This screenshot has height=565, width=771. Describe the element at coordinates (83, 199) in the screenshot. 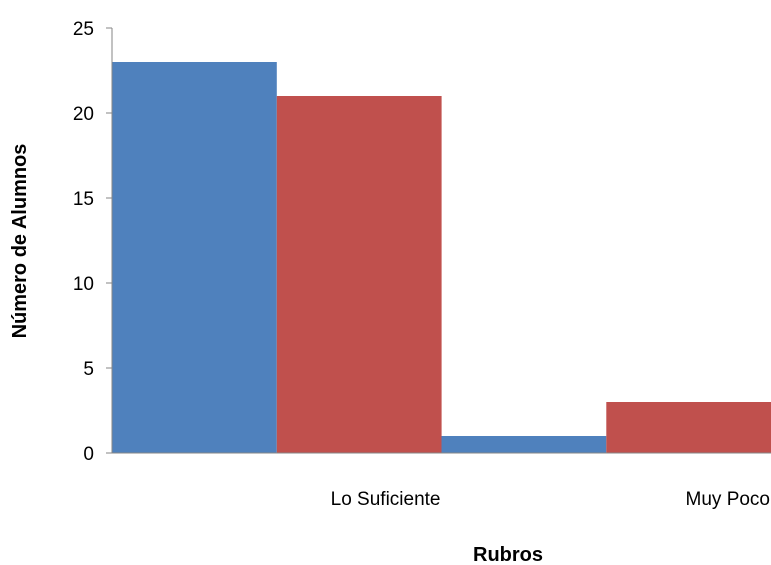

I see `y-tick-label: 15` at that location.